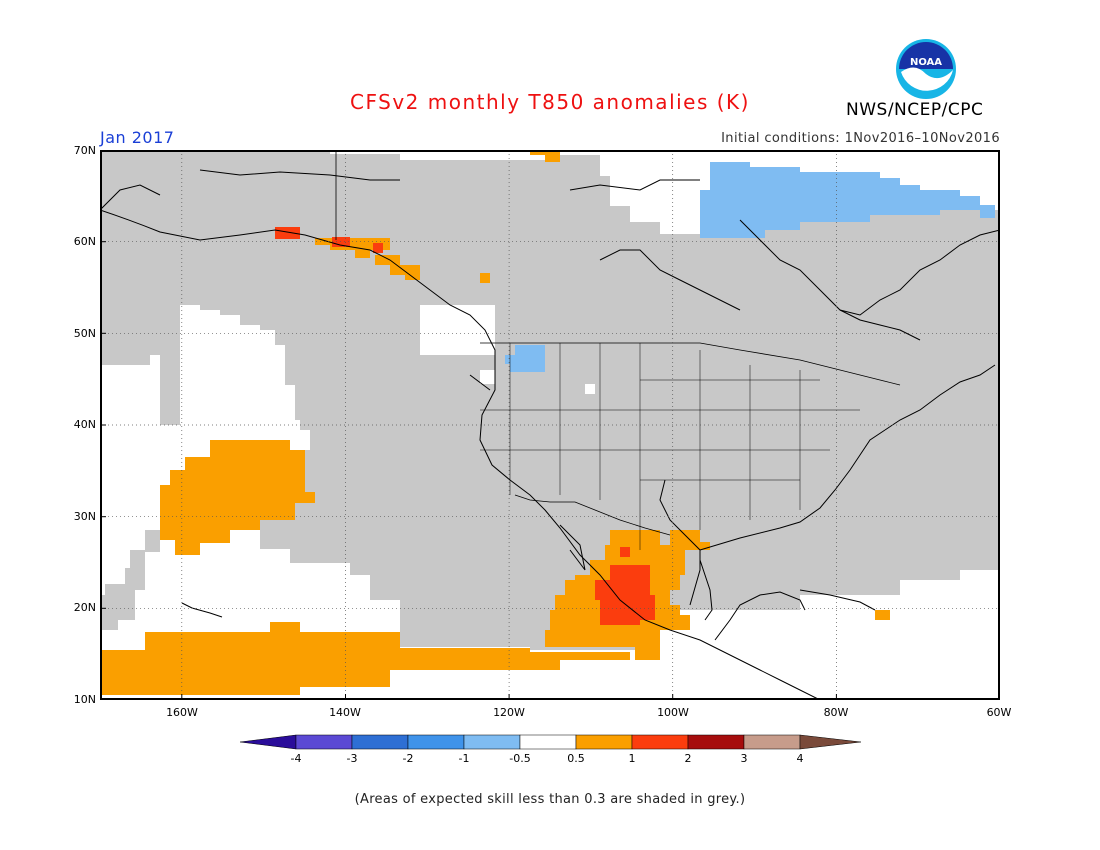 The width and height of the screenshot is (1100, 850). What do you see at coordinates (673, 712) in the screenshot?
I see `lon-label-100w: 100W` at bounding box center [673, 712].